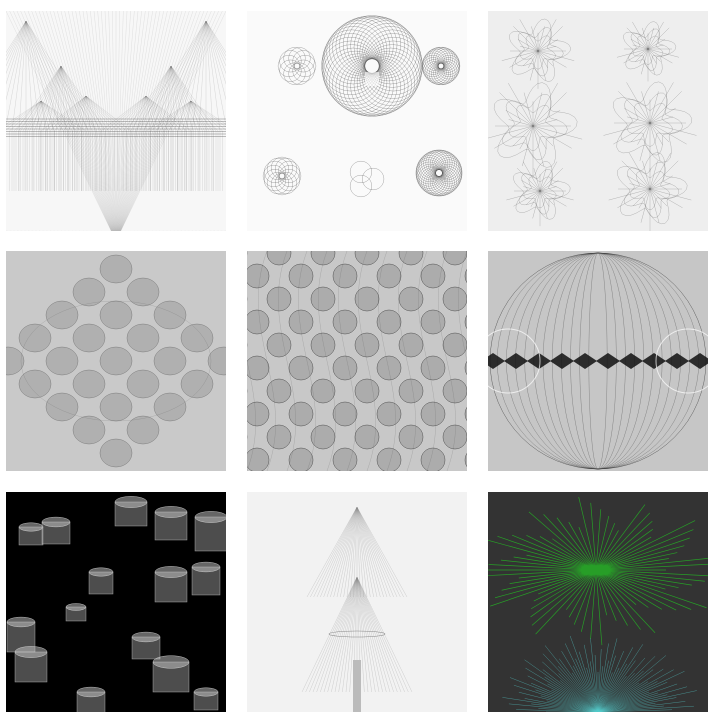 The width and height of the screenshot is (711, 715). I want to click on cylinders-artwork, so click(116, 602).